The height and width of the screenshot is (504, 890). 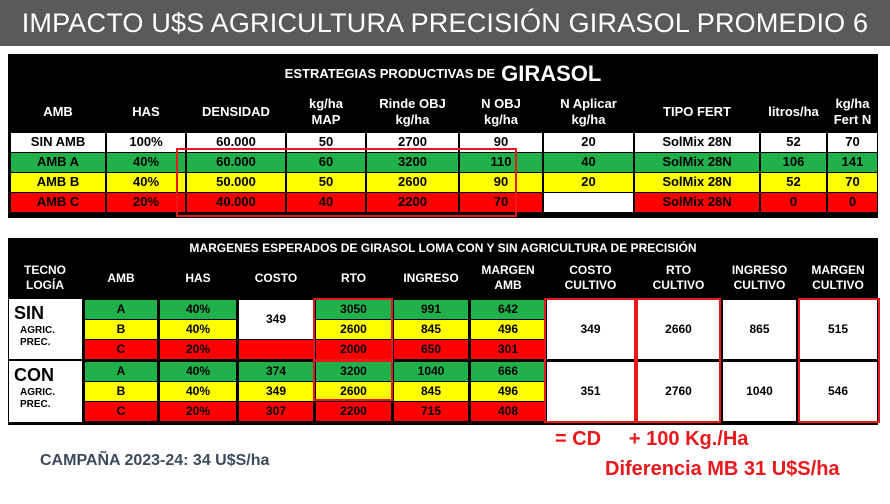 What do you see at coordinates (508, 349) in the screenshot?
I see `sin-margen-cell: 301` at bounding box center [508, 349].